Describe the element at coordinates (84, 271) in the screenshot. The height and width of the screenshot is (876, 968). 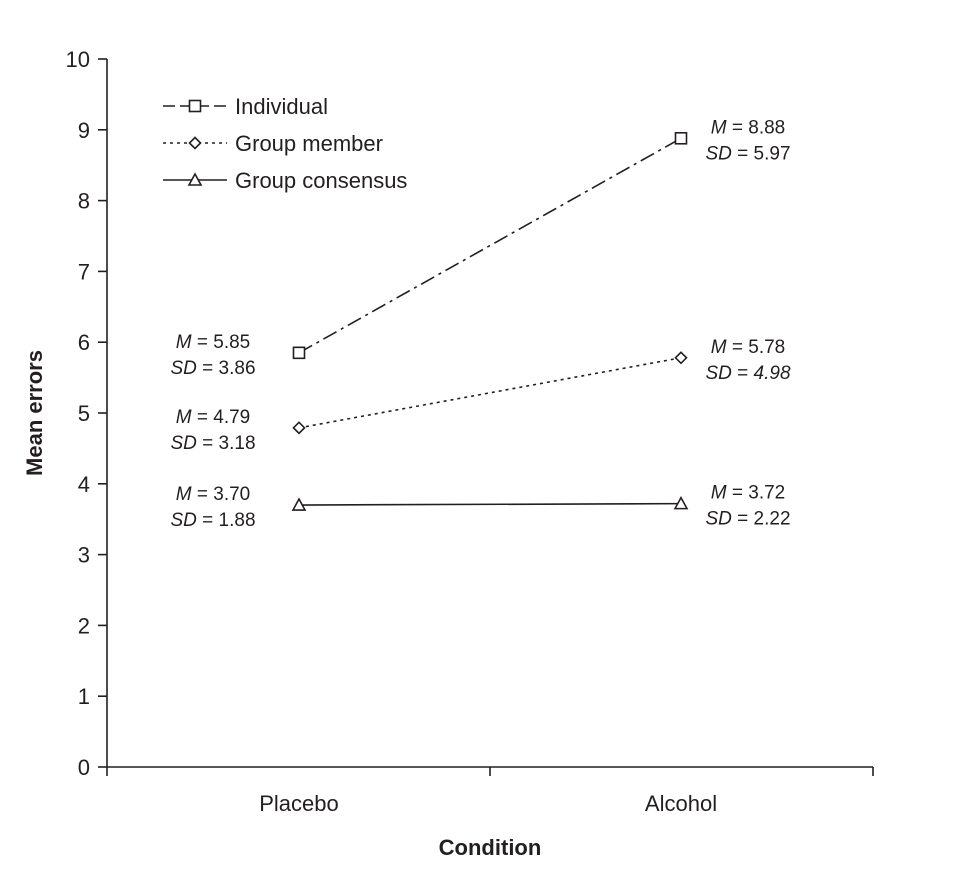
I see `y-tick-label: 7` at that location.